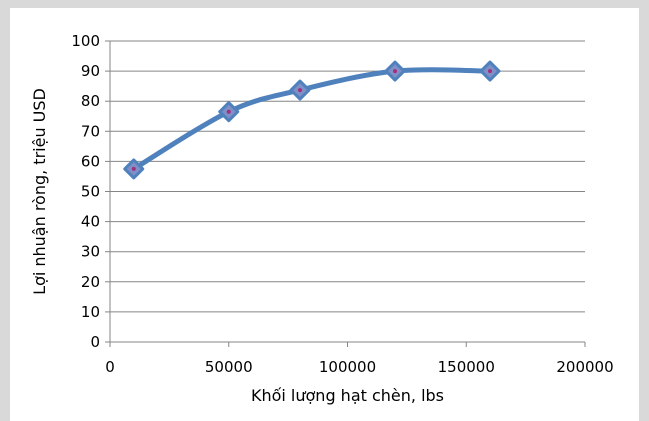 Image resolution: width=649 pixels, height=421 pixels. I want to click on y-tick-label: 90, so click(90, 71).